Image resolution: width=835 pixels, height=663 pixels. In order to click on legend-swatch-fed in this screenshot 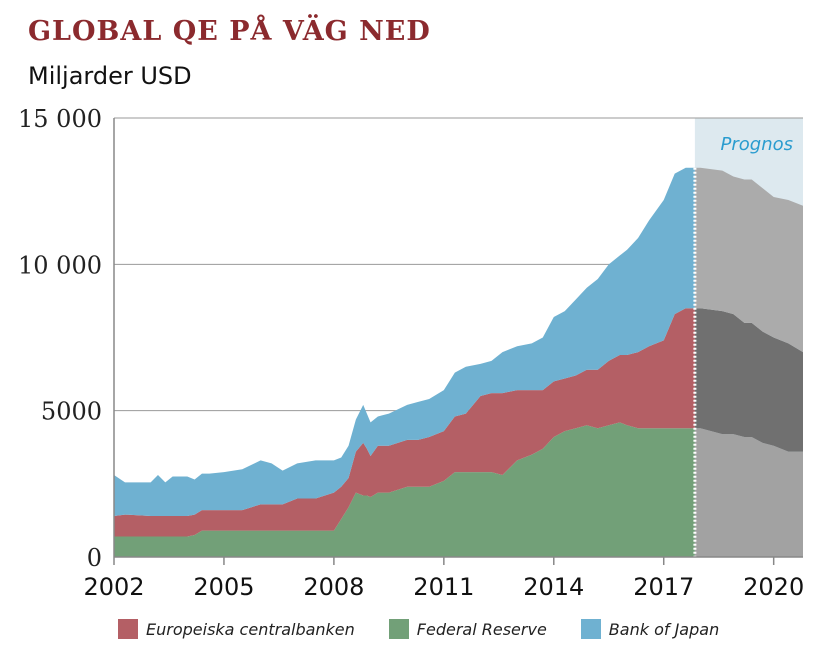, I will do `click(398, 629)`.